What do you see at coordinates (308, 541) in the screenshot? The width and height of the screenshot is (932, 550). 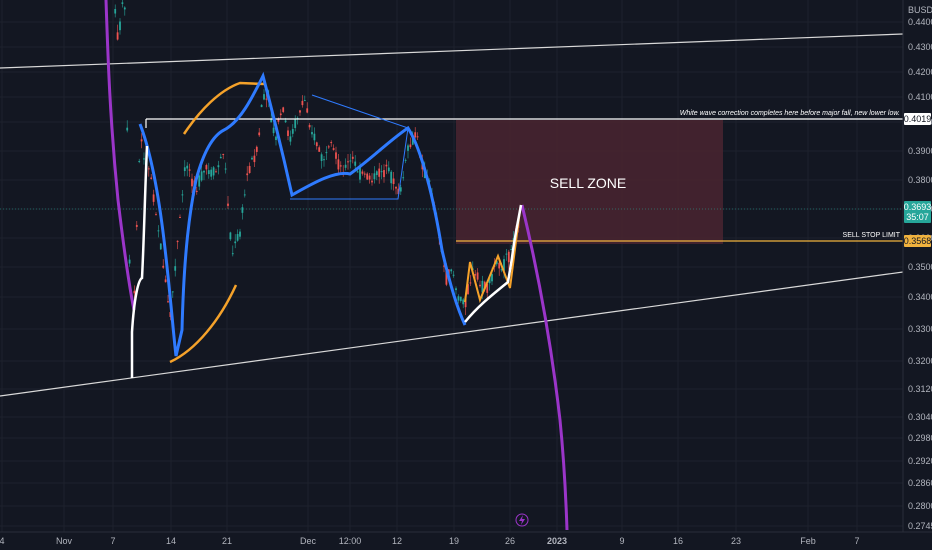 I see `time-tick-label: Dec` at bounding box center [308, 541].